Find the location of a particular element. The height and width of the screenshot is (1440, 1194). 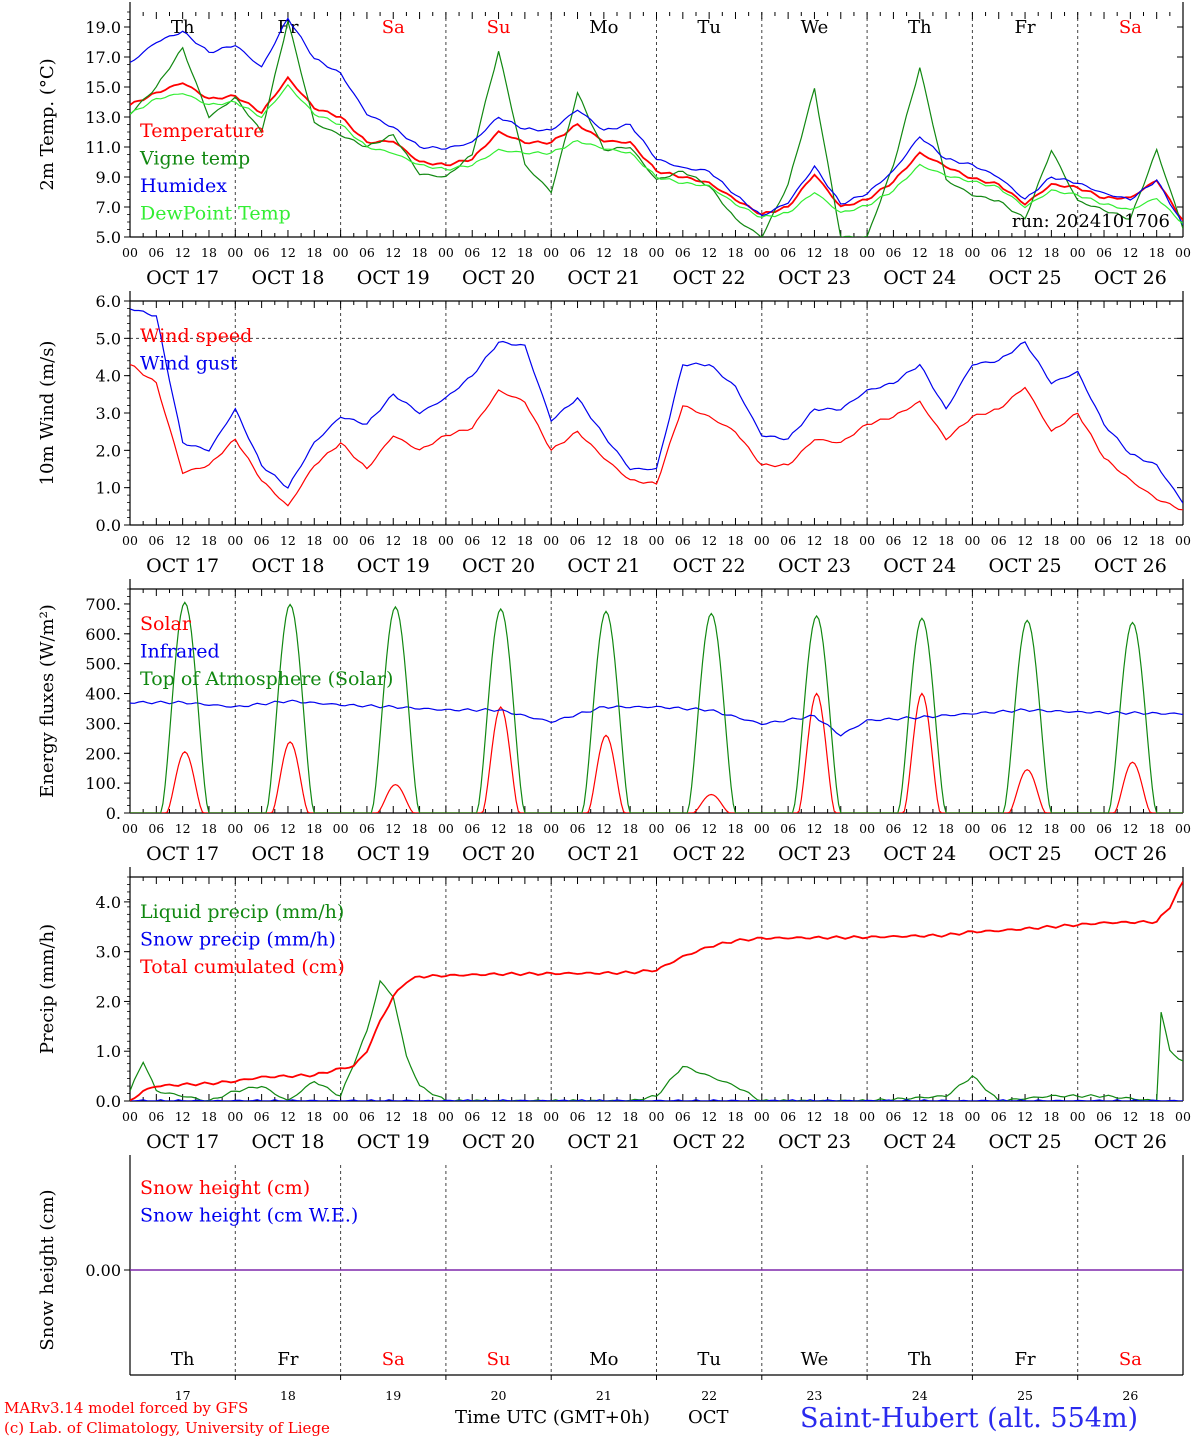

legend-entry: Solar is located at coordinates (166, 624).